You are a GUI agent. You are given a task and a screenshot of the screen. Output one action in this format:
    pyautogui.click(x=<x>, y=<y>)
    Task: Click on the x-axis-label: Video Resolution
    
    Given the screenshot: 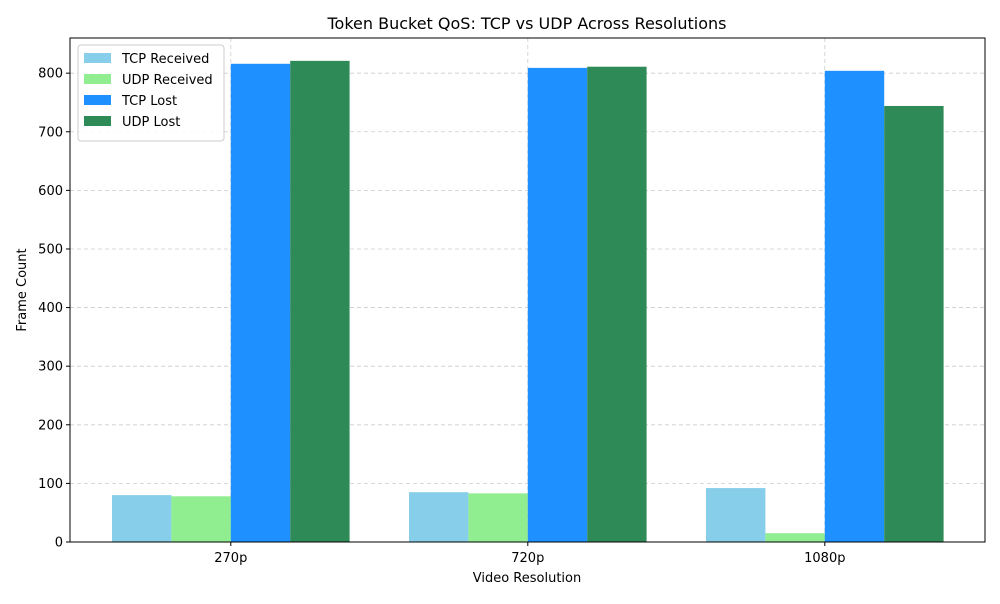 What is the action you would take?
    pyautogui.click(x=527, y=578)
    